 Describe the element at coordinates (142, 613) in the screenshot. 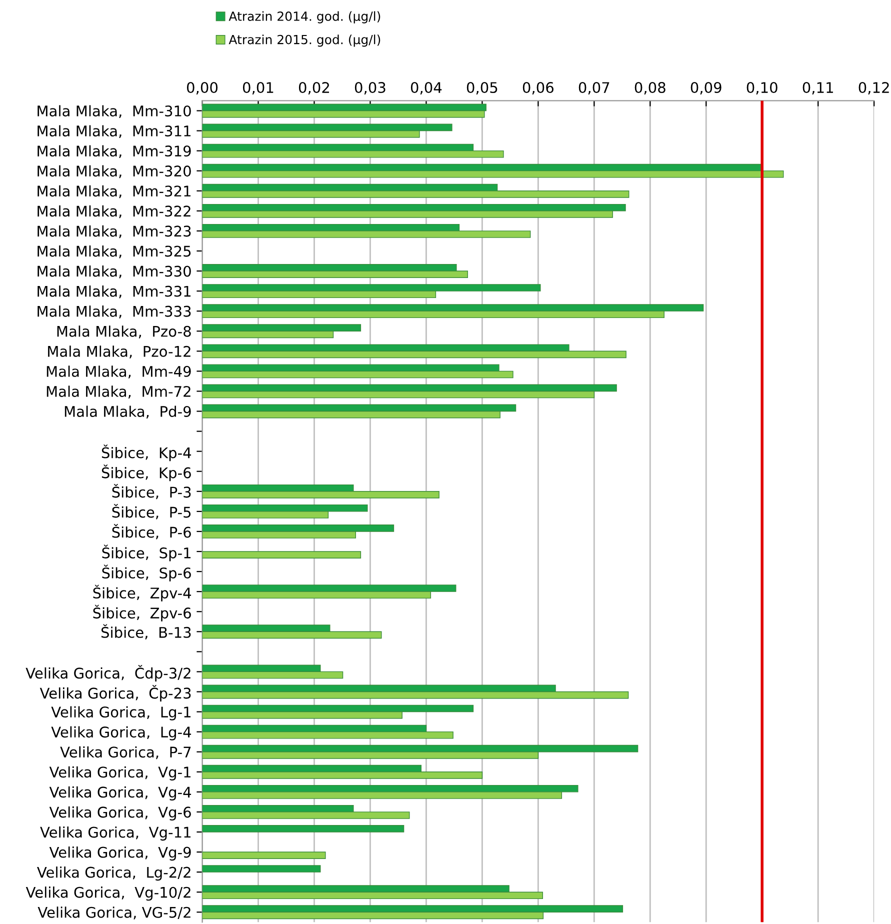

I see `y-tick-label: Šibice, Zpv-6` at that location.